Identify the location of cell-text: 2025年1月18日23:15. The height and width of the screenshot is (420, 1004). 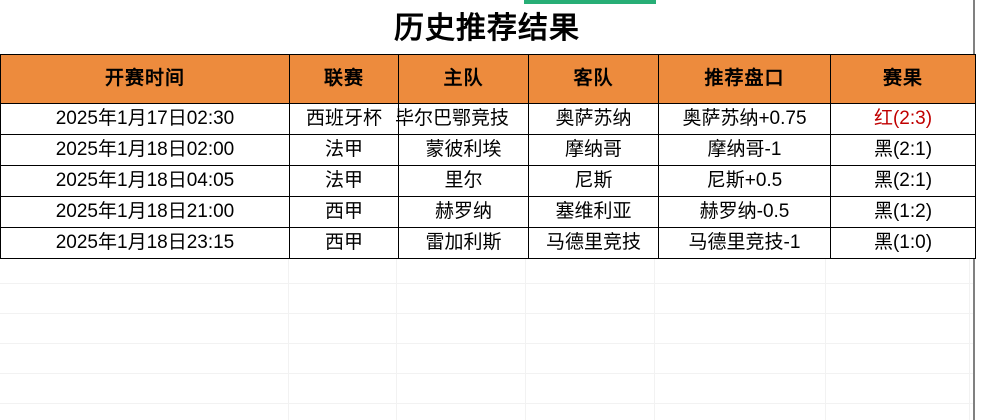
(145, 242).